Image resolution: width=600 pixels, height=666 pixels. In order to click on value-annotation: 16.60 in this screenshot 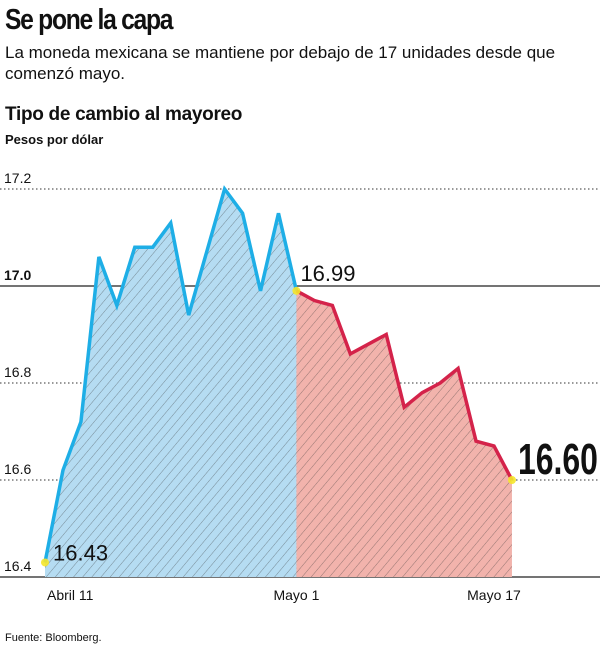, I will do `click(558, 459)`.